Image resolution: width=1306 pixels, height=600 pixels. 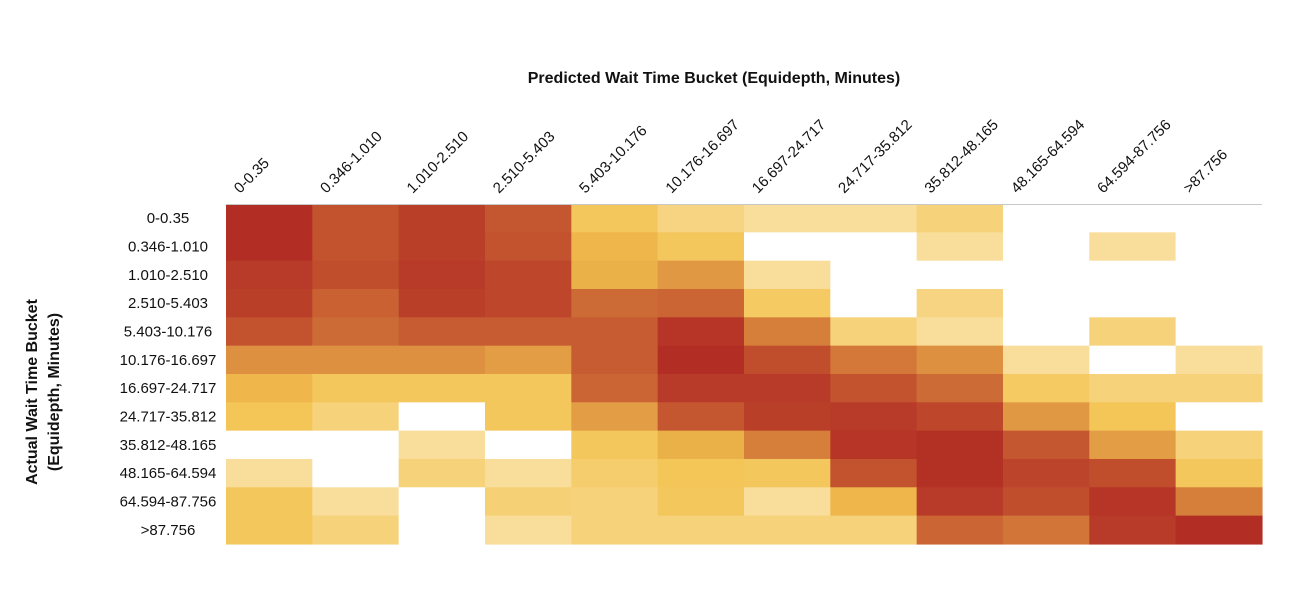 I want to click on y-axis-title-line1: Actual Wait Time Bucket, so click(x=32, y=391).